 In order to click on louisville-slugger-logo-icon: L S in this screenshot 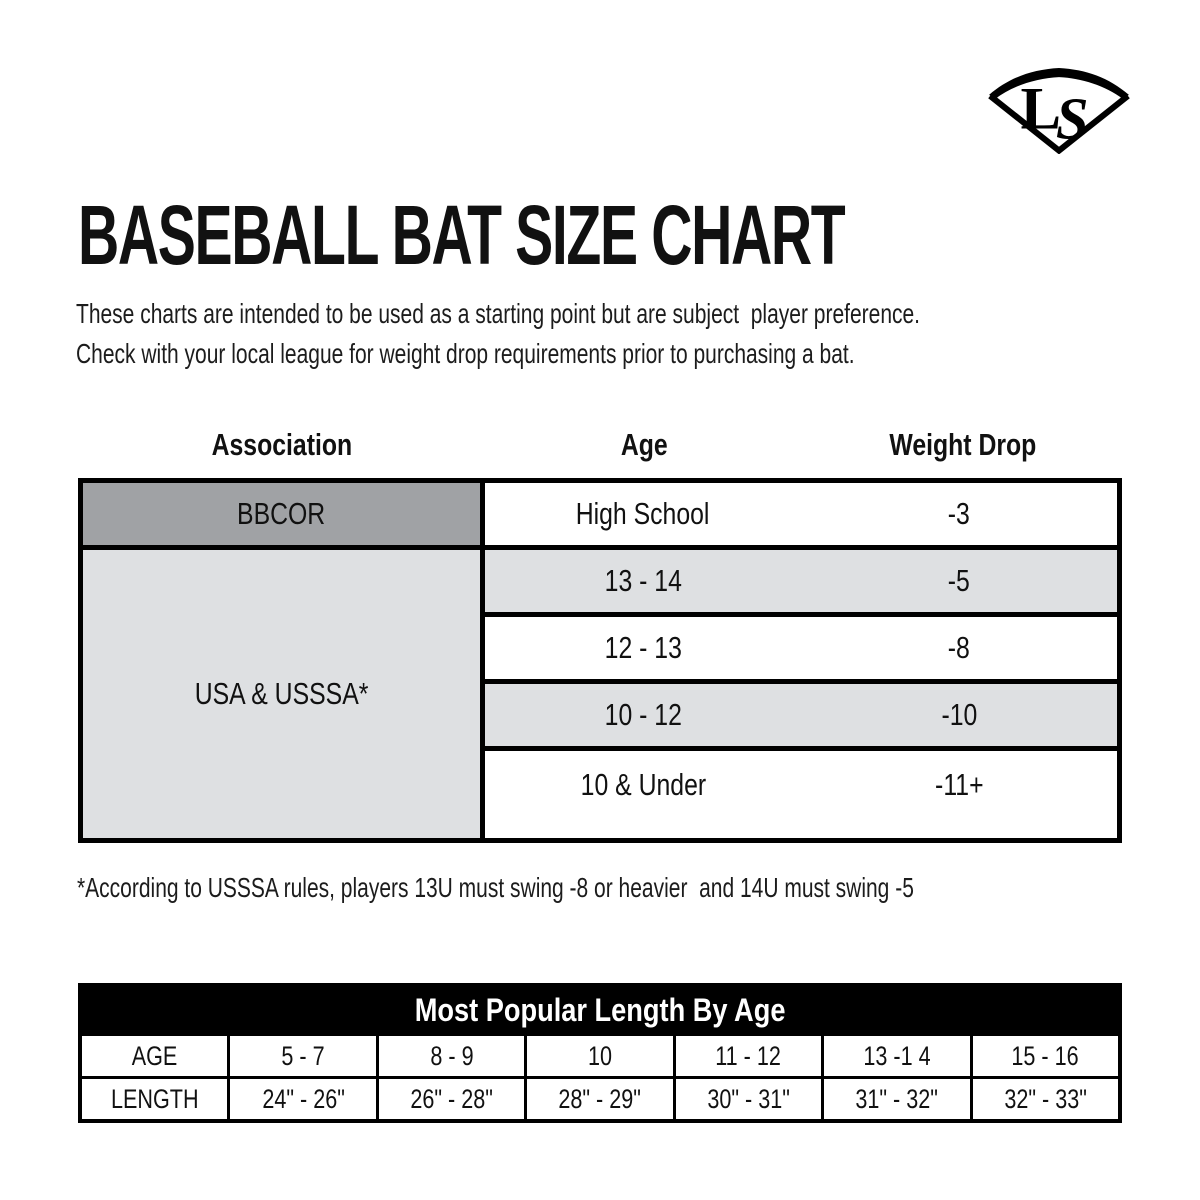, I will do `click(1059, 110)`.